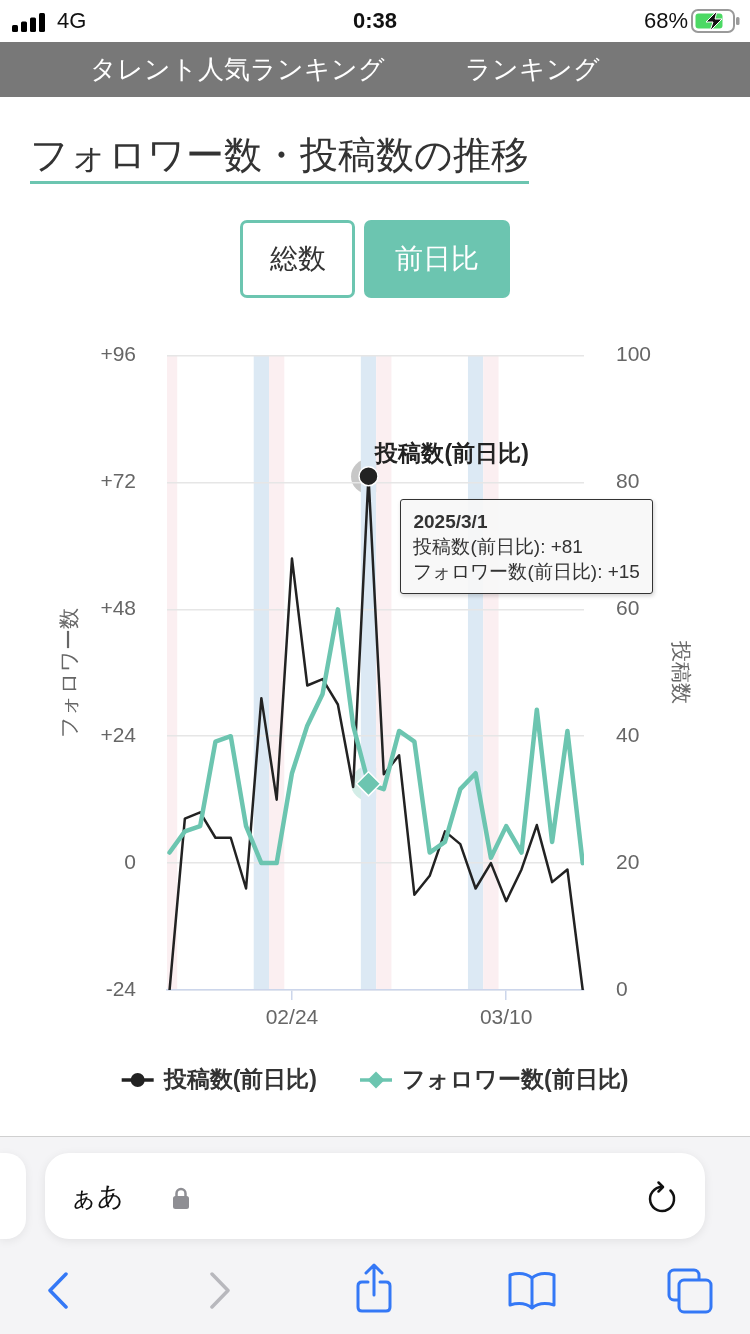 This screenshot has height=1334, width=750. What do you see at coordinates (628, 481) in the screenshot?
I see `y2-tick-label: 80` at bounding box center [628, 481].